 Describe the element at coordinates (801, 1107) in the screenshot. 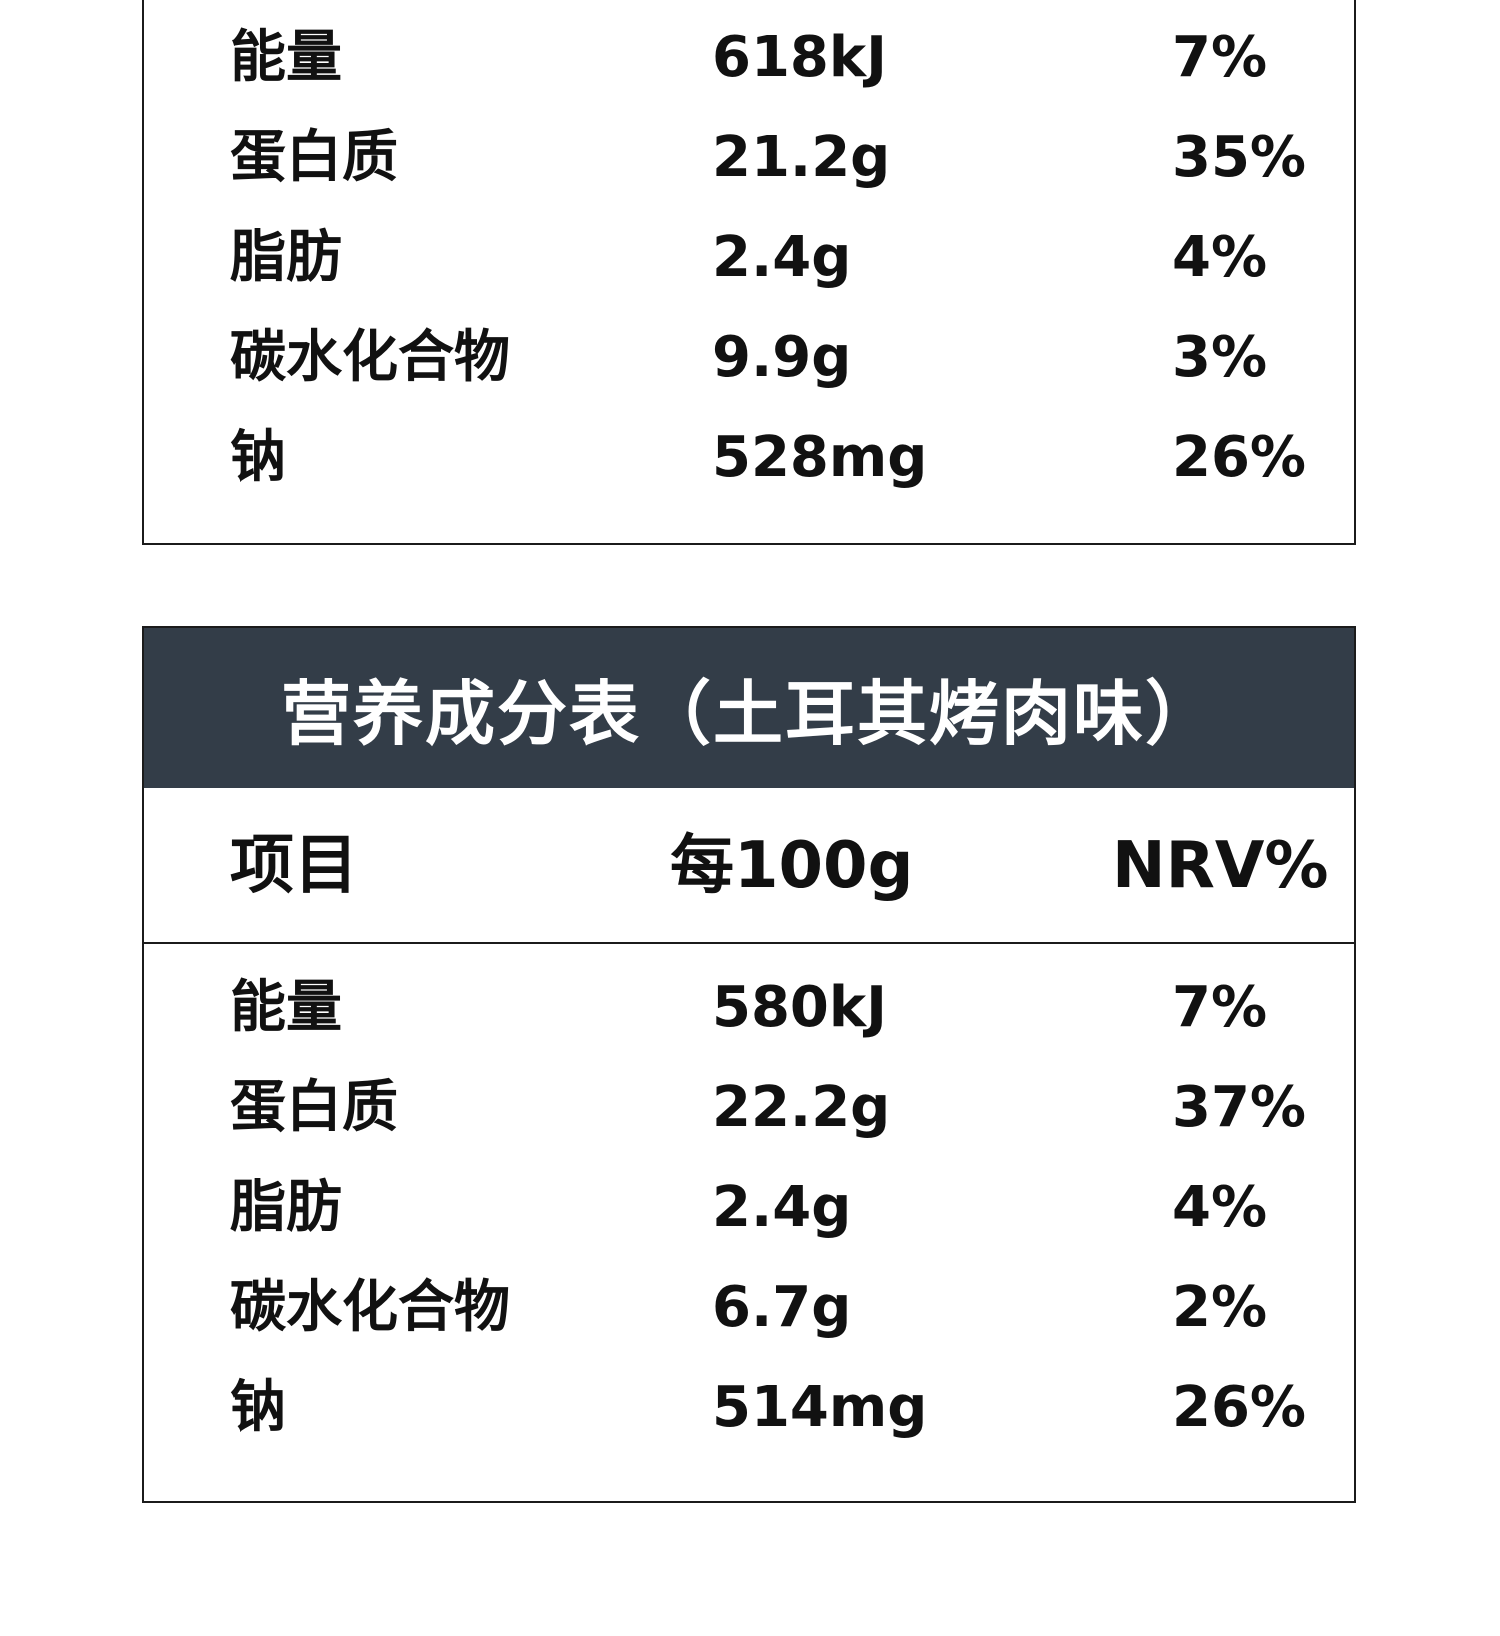

I see `nutrient-value: 22.2g` at that location.